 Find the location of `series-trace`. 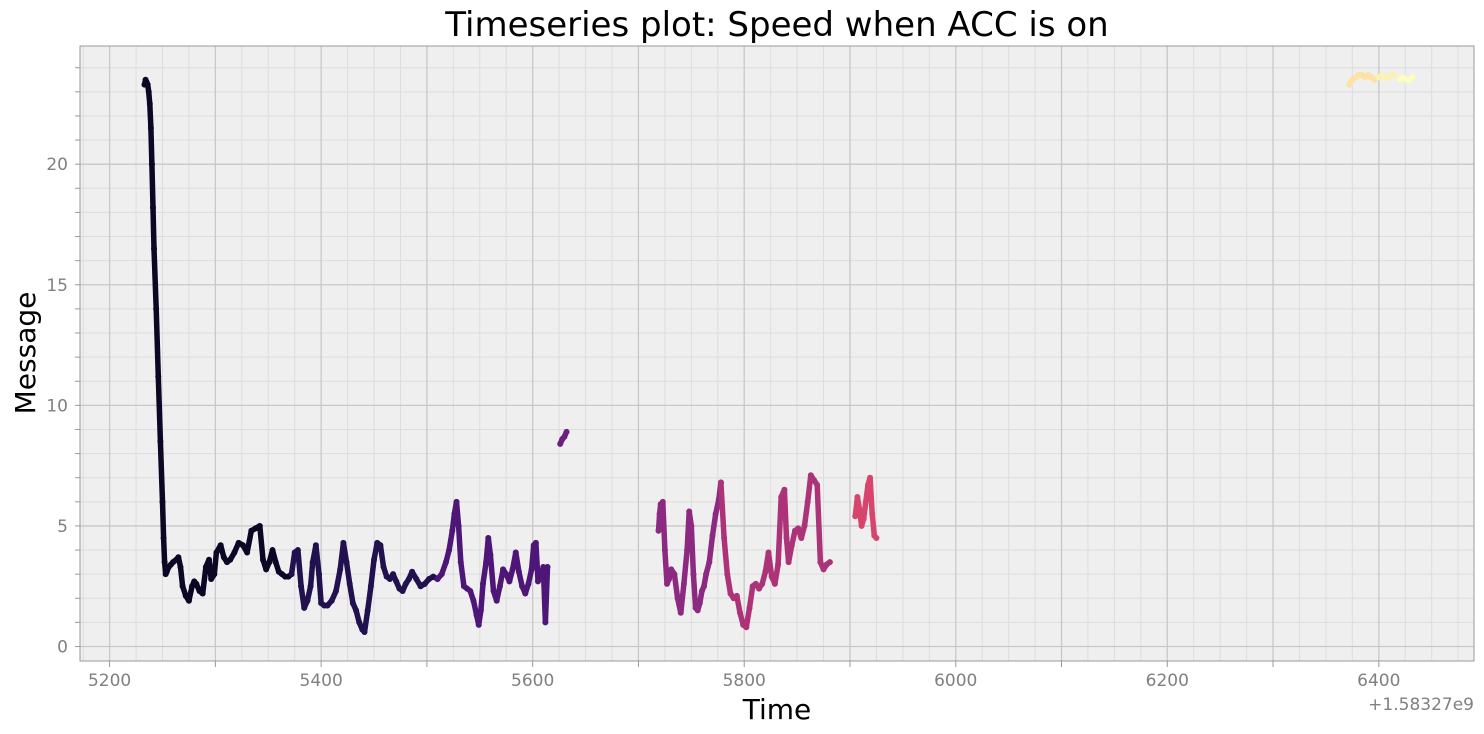

series-trace is located at coordinates (492, 563).